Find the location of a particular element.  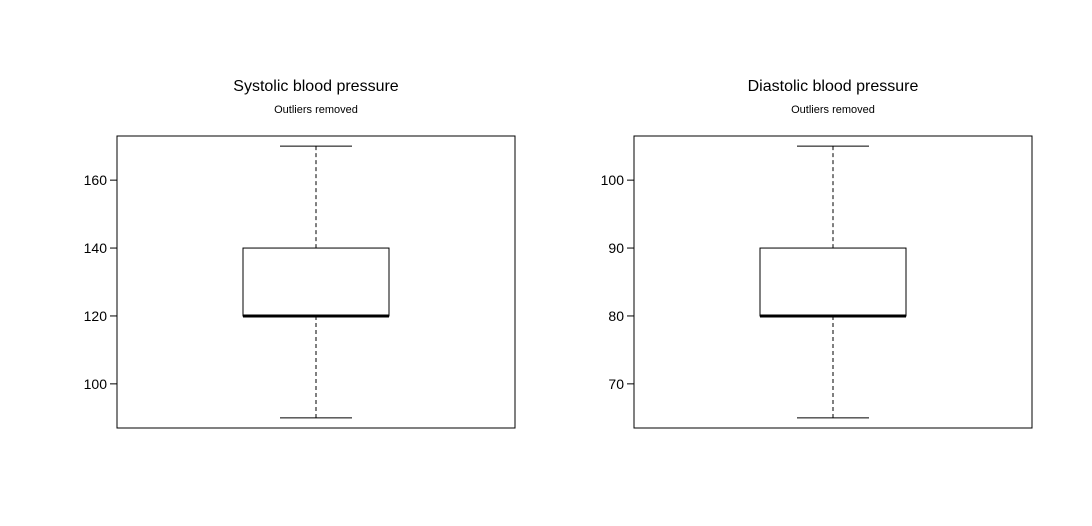

y-axis: 70 80 90 100 is located at coordinates (617, 282).